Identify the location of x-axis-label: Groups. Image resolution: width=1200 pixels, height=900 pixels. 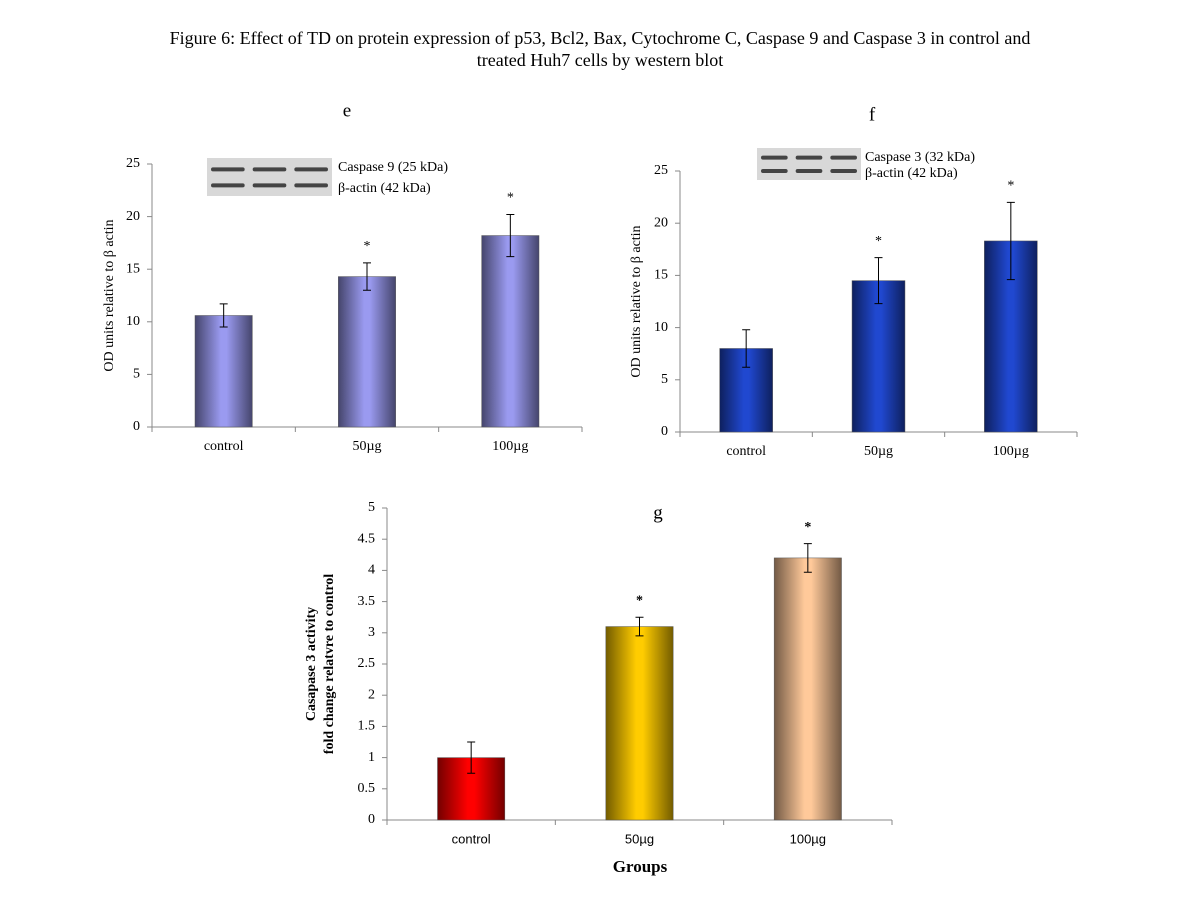
(640, 866).